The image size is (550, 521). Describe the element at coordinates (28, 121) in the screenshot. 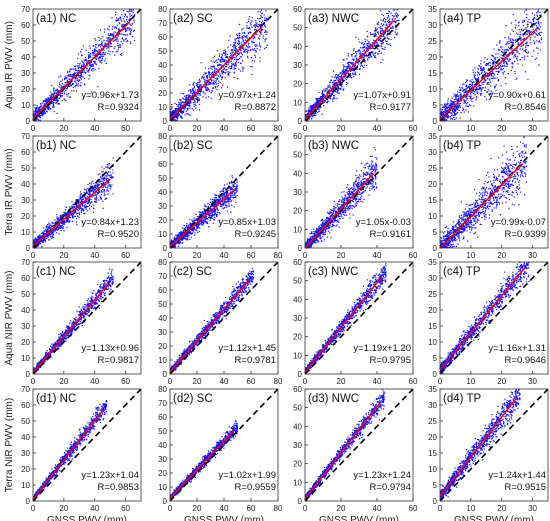

I see `y-tick-label: 0` at that location.